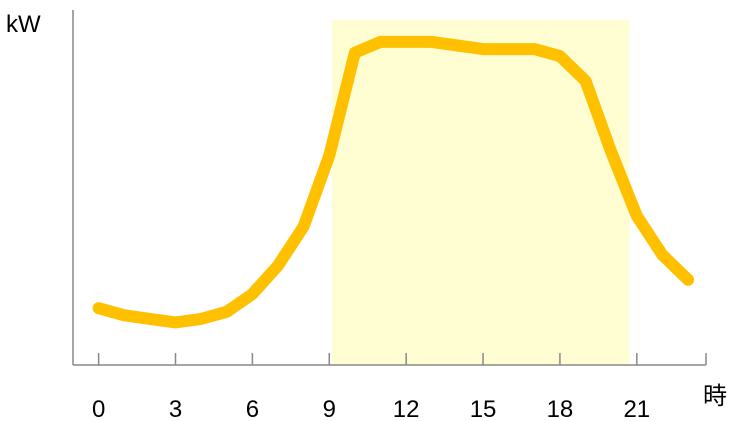 This screenshot has height=421, width=731. Describe the element at coordinates (23, 24) in the screenshot. I see `y-axis-title: kW` at that location.